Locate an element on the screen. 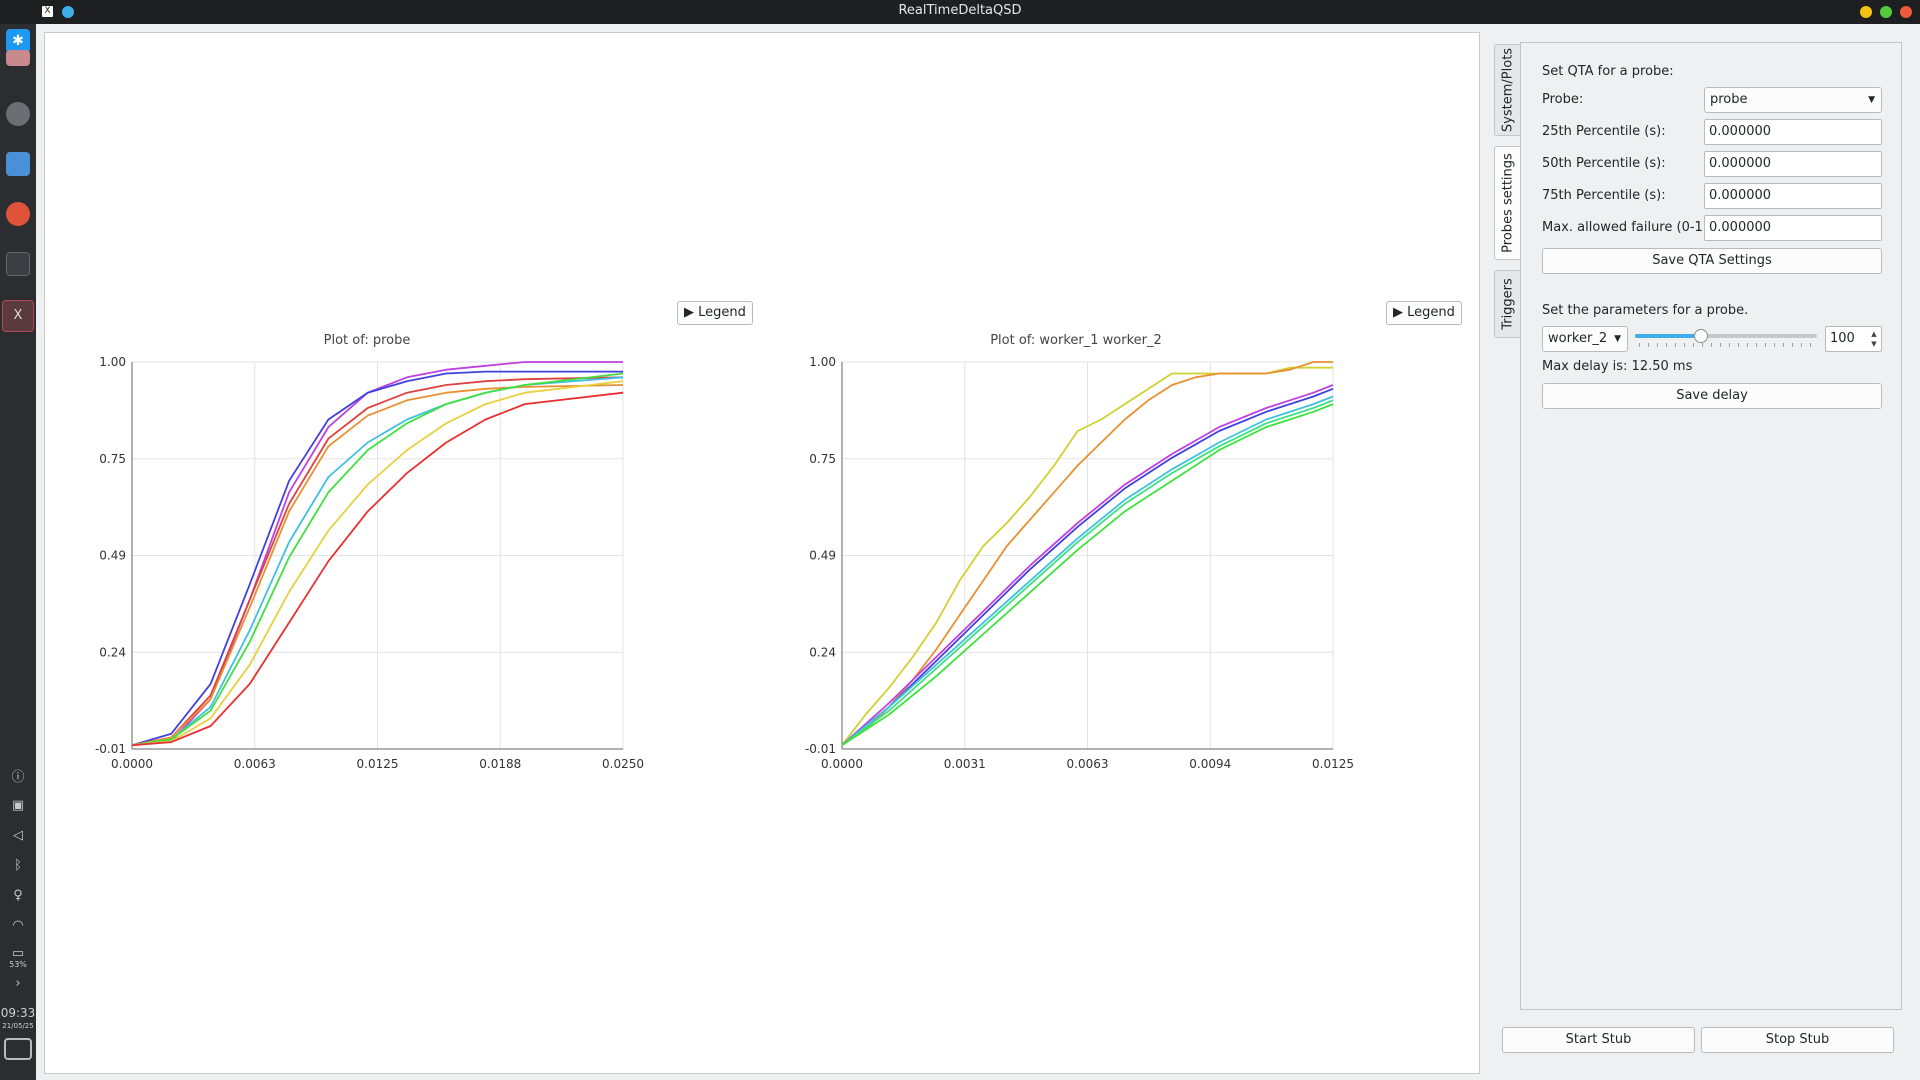 The image size is (1920, 1080). pin-icon is located at coordinates (68, 12).